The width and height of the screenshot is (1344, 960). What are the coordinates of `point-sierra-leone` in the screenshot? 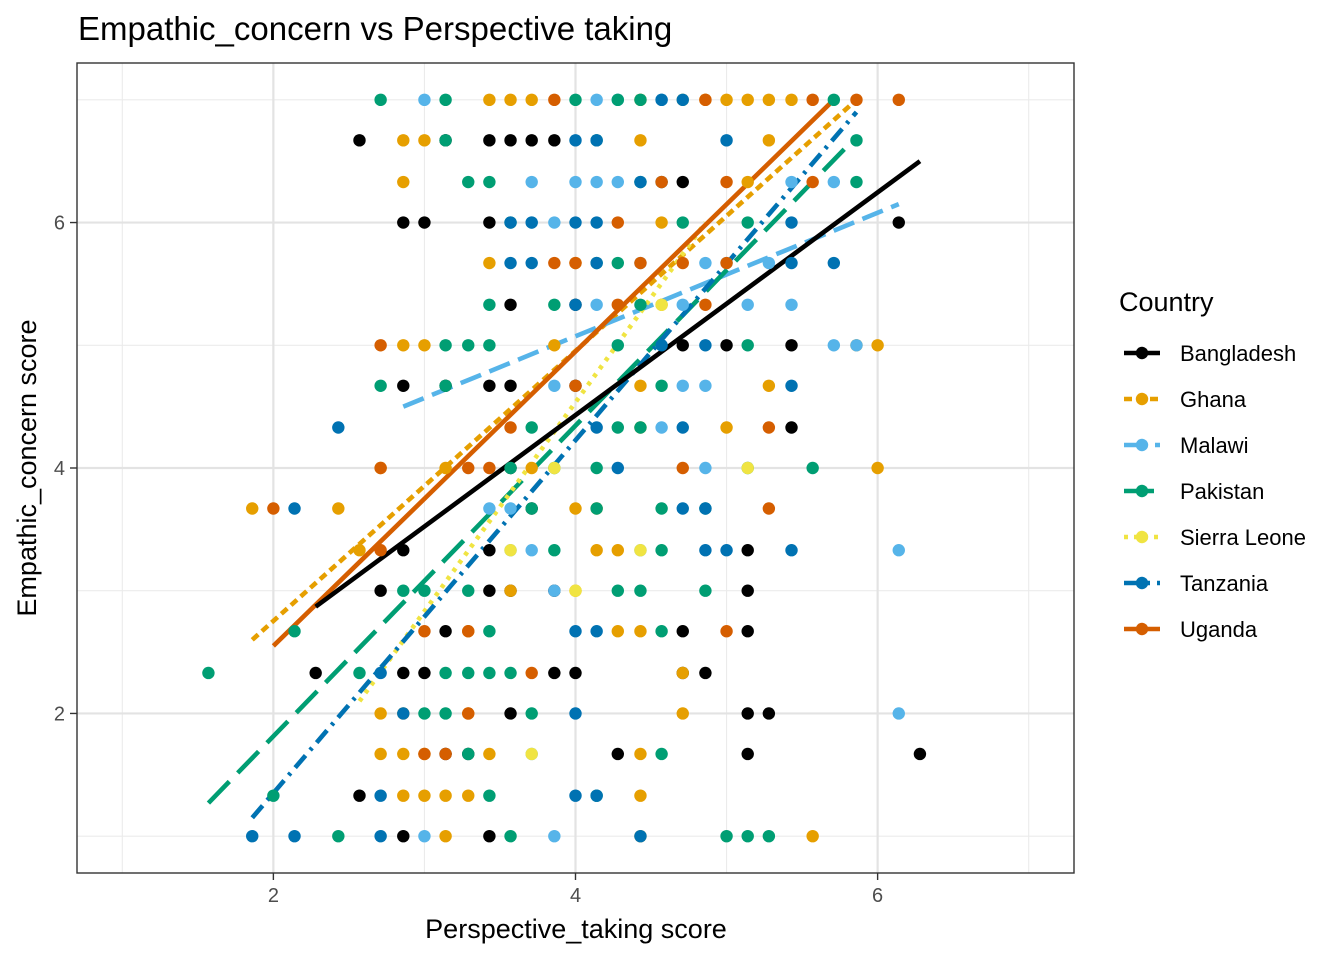 It's located at (510, 550).